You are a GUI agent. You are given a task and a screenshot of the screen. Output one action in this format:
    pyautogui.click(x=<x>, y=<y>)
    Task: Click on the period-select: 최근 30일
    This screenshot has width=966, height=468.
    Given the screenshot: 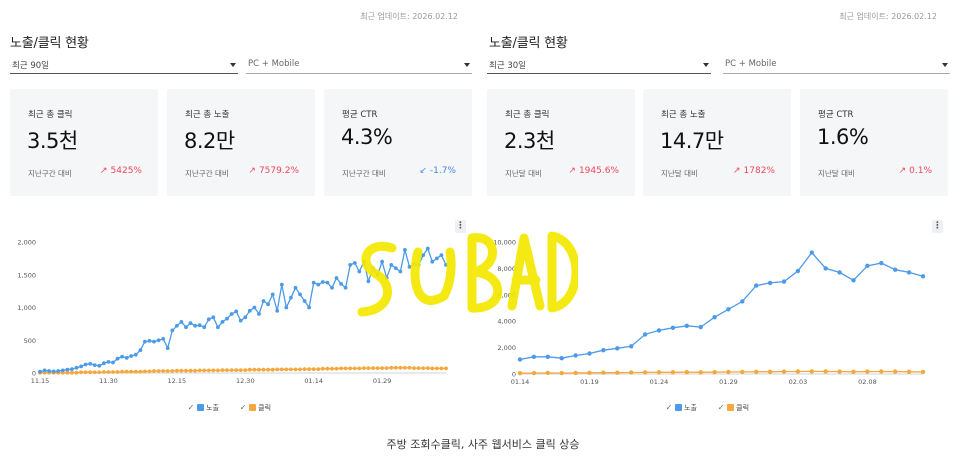 What is the action you would take?
    pyautogui.click(x=599, y=65)
    